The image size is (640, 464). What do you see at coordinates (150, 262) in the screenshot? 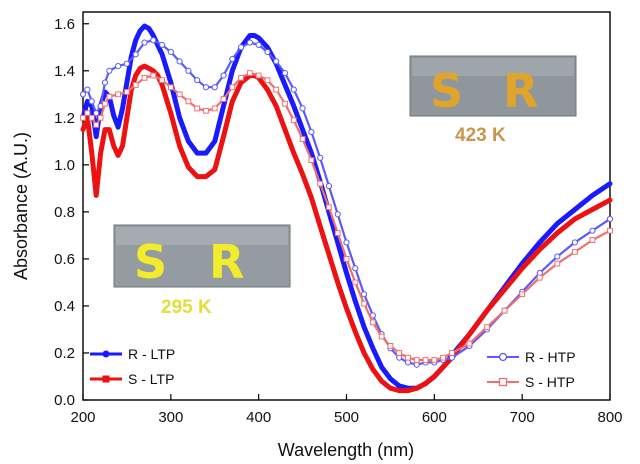
I see `photo-295k-letter-s: S` at bounding box center [150, 262].